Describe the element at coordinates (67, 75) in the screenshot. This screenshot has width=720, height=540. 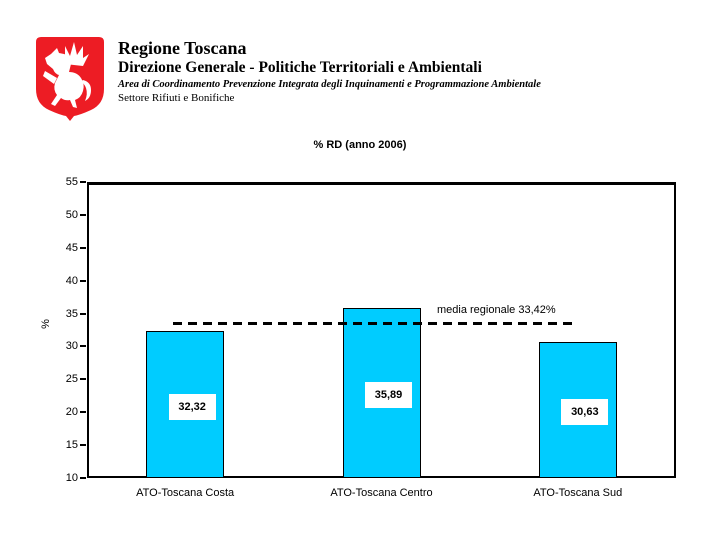
I see `pegasus-icon` at that location.